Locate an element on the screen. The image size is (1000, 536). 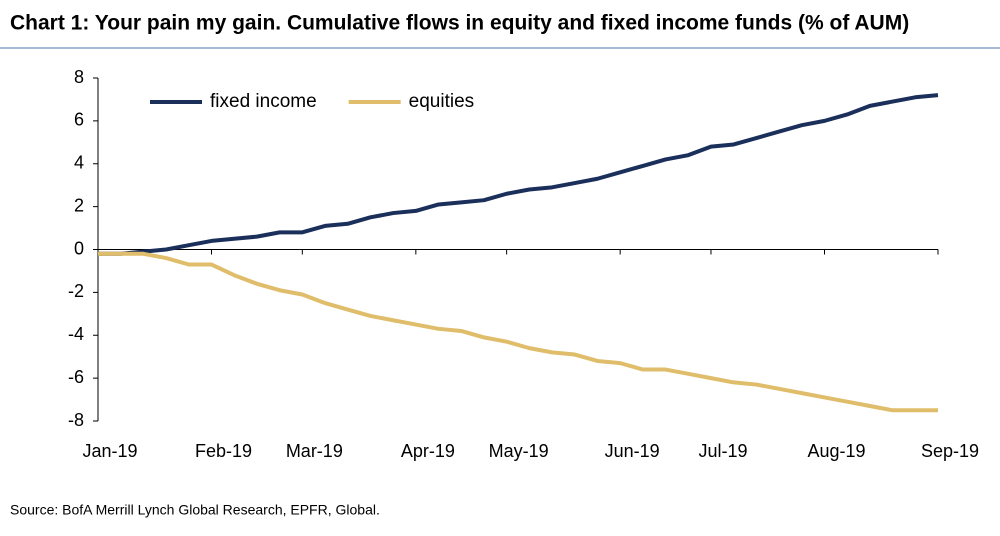
y-tick-label: 6 is located at coordinates (79, 120).